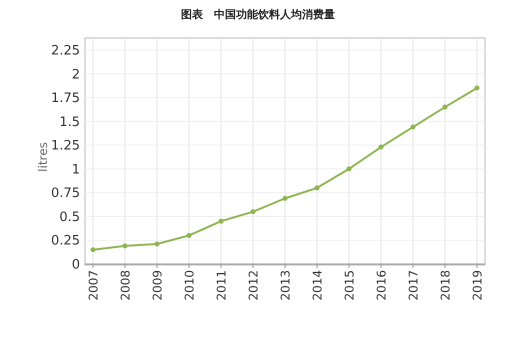 The image size is (525, 342). What do you see at coordinates (317, 285) in the screenshot?
I see `x-tick-label: 2014` at bounding box center [317, 285].